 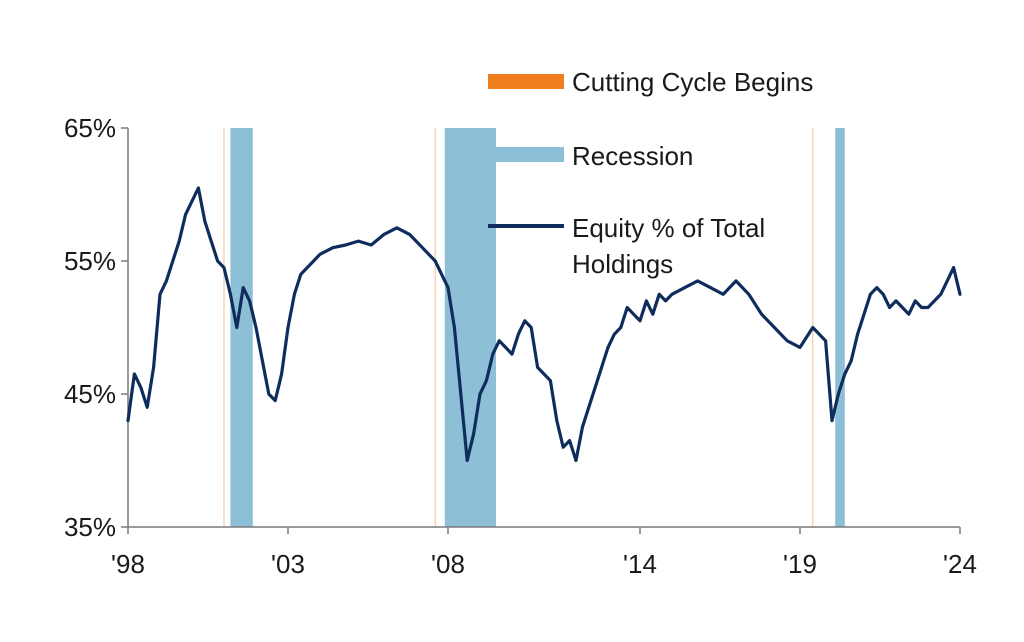 I want to click on y-tick-label-2: 55%, so click(x=90, y=261).